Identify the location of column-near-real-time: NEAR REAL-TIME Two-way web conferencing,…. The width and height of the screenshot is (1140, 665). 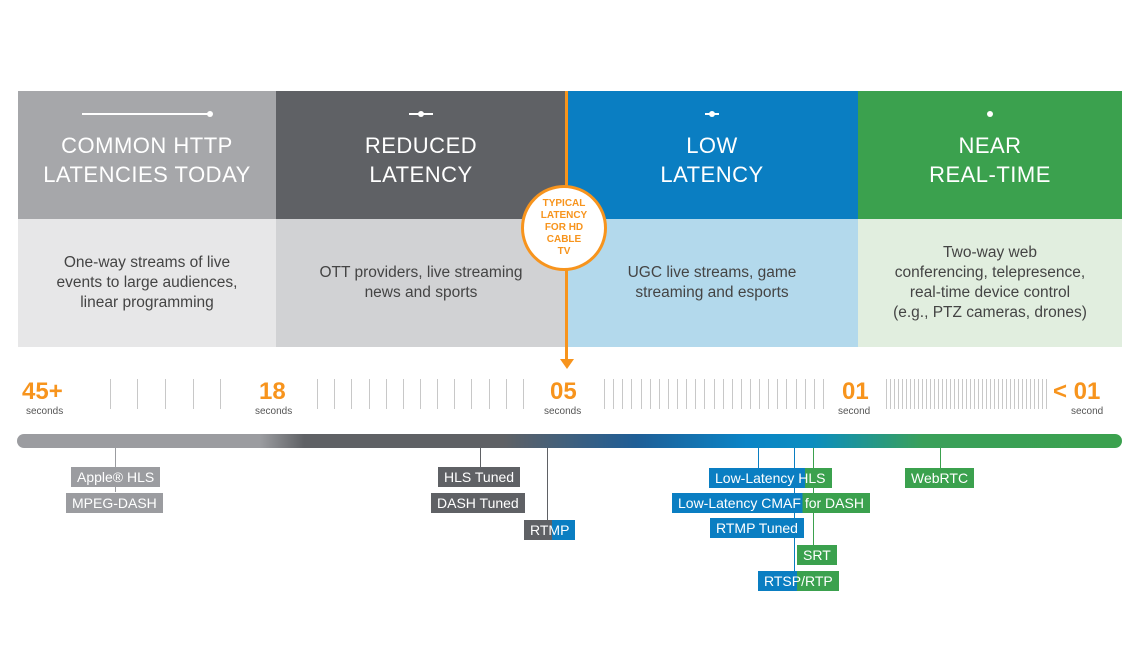
(990, 219).